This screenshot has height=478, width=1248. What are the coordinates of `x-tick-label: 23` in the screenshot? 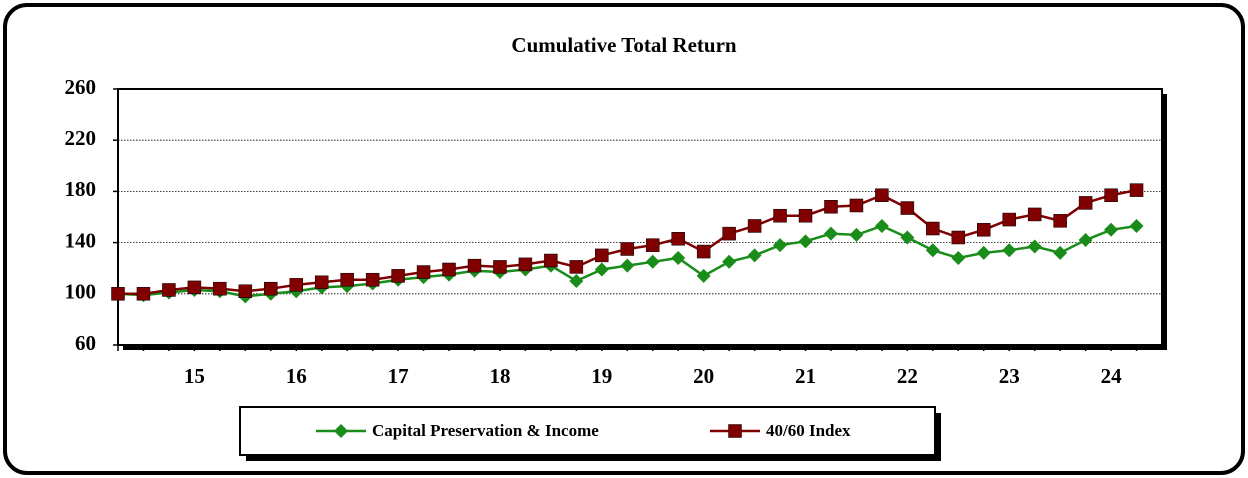 It's located at (1009, 376).